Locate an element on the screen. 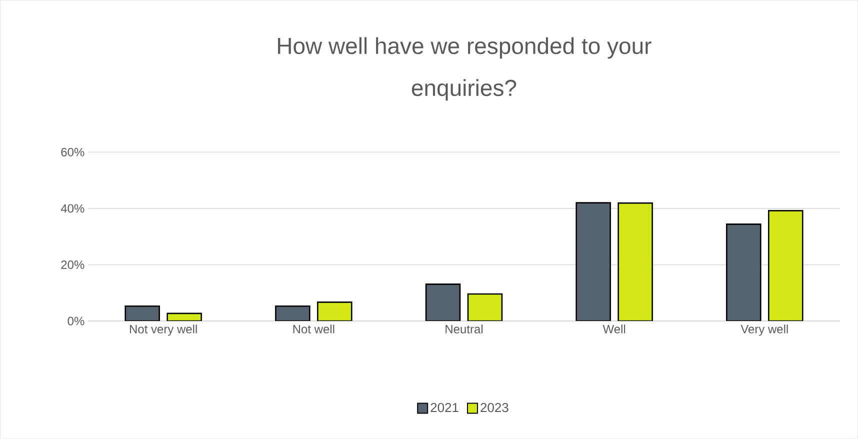  y-tick-label: 60% is located at coordinates (72, 152).